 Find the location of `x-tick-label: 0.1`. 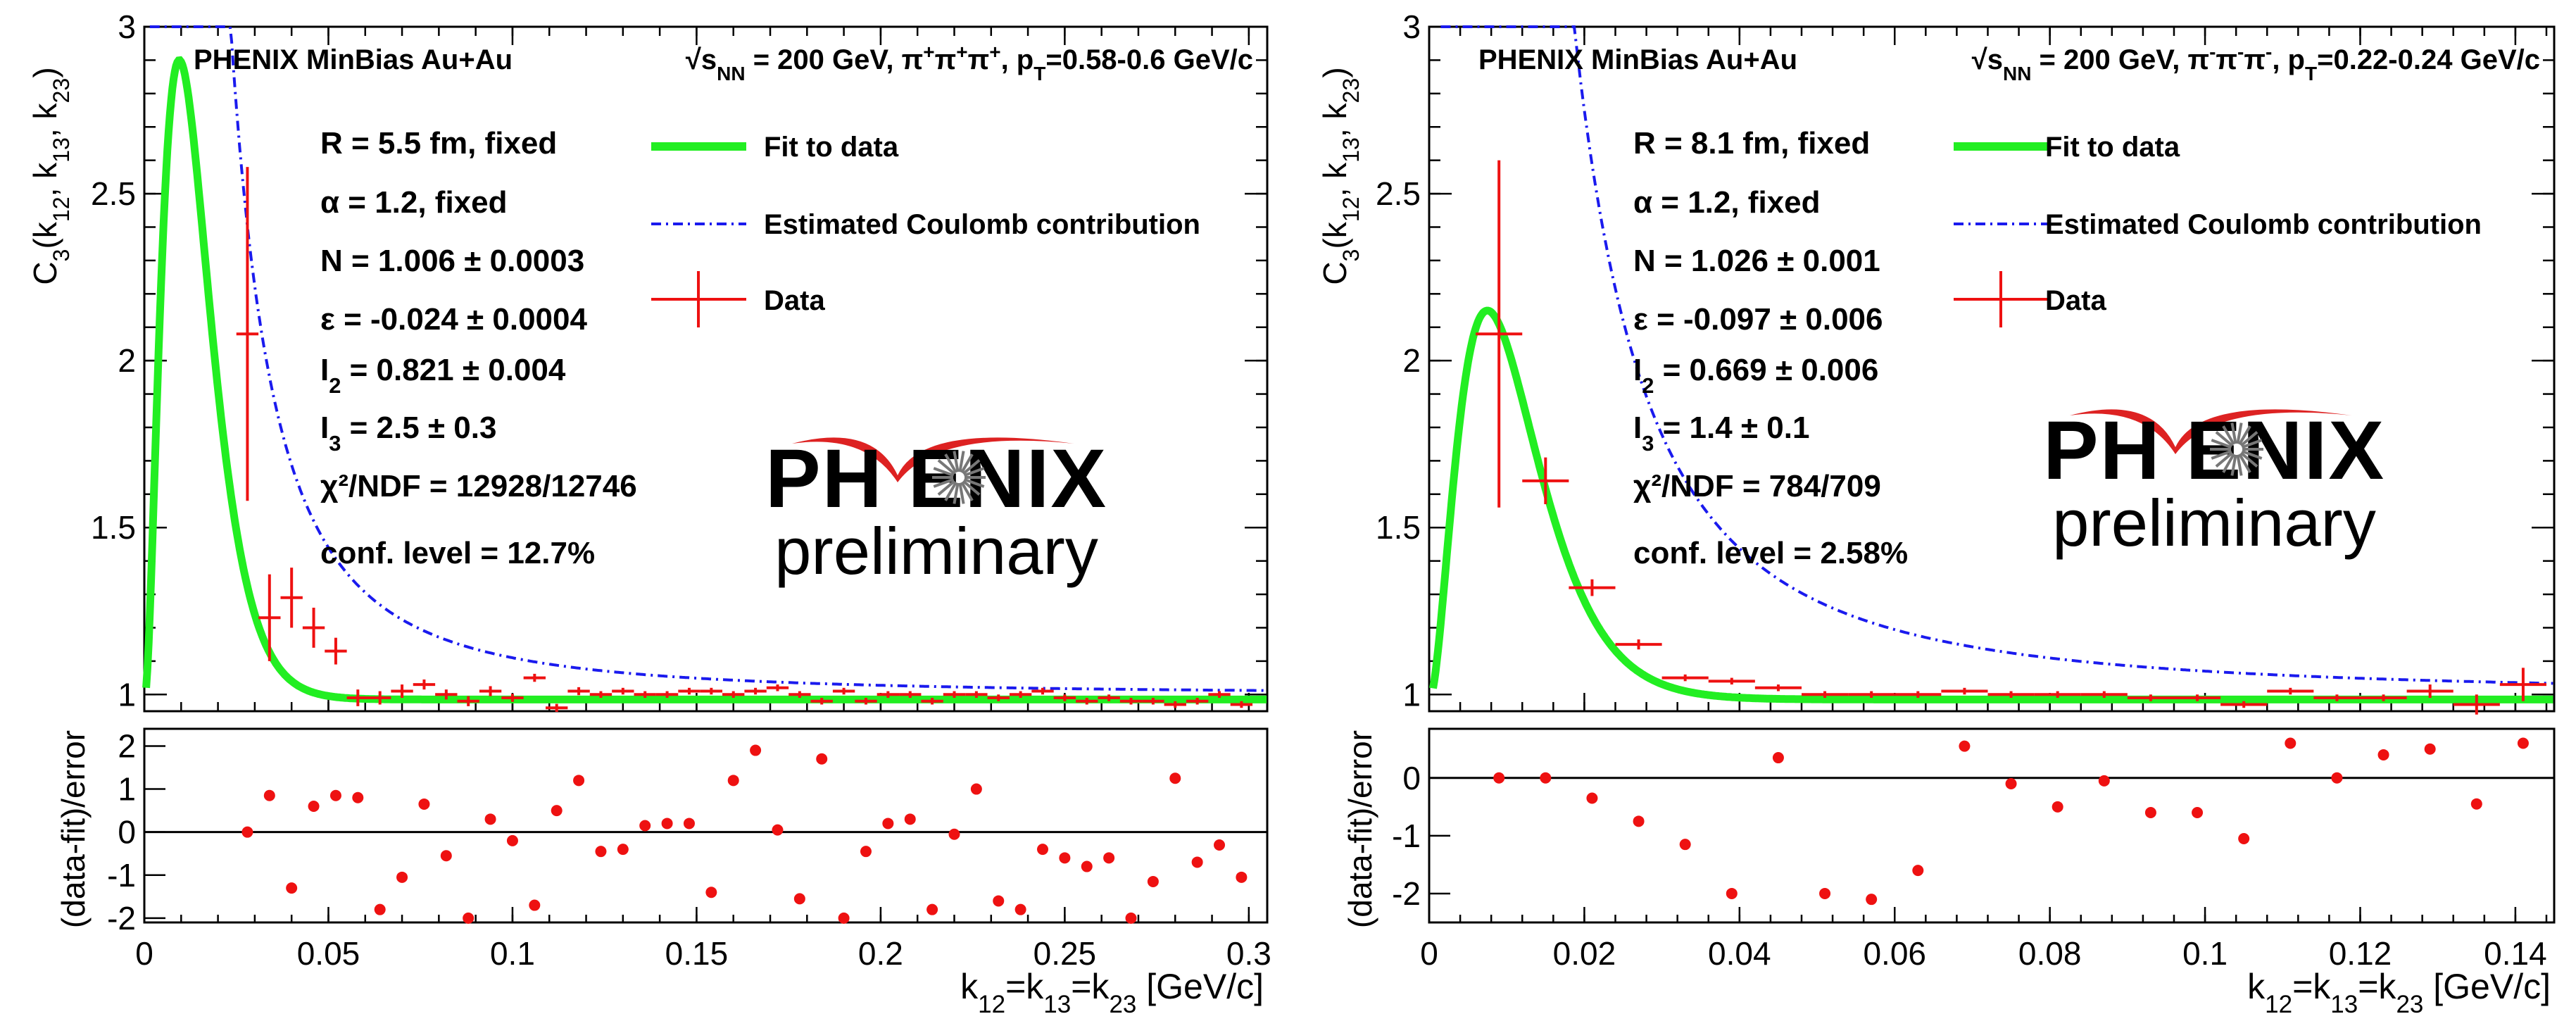

x-tick-label: 0.1 is located at coordinates (2205, 953).